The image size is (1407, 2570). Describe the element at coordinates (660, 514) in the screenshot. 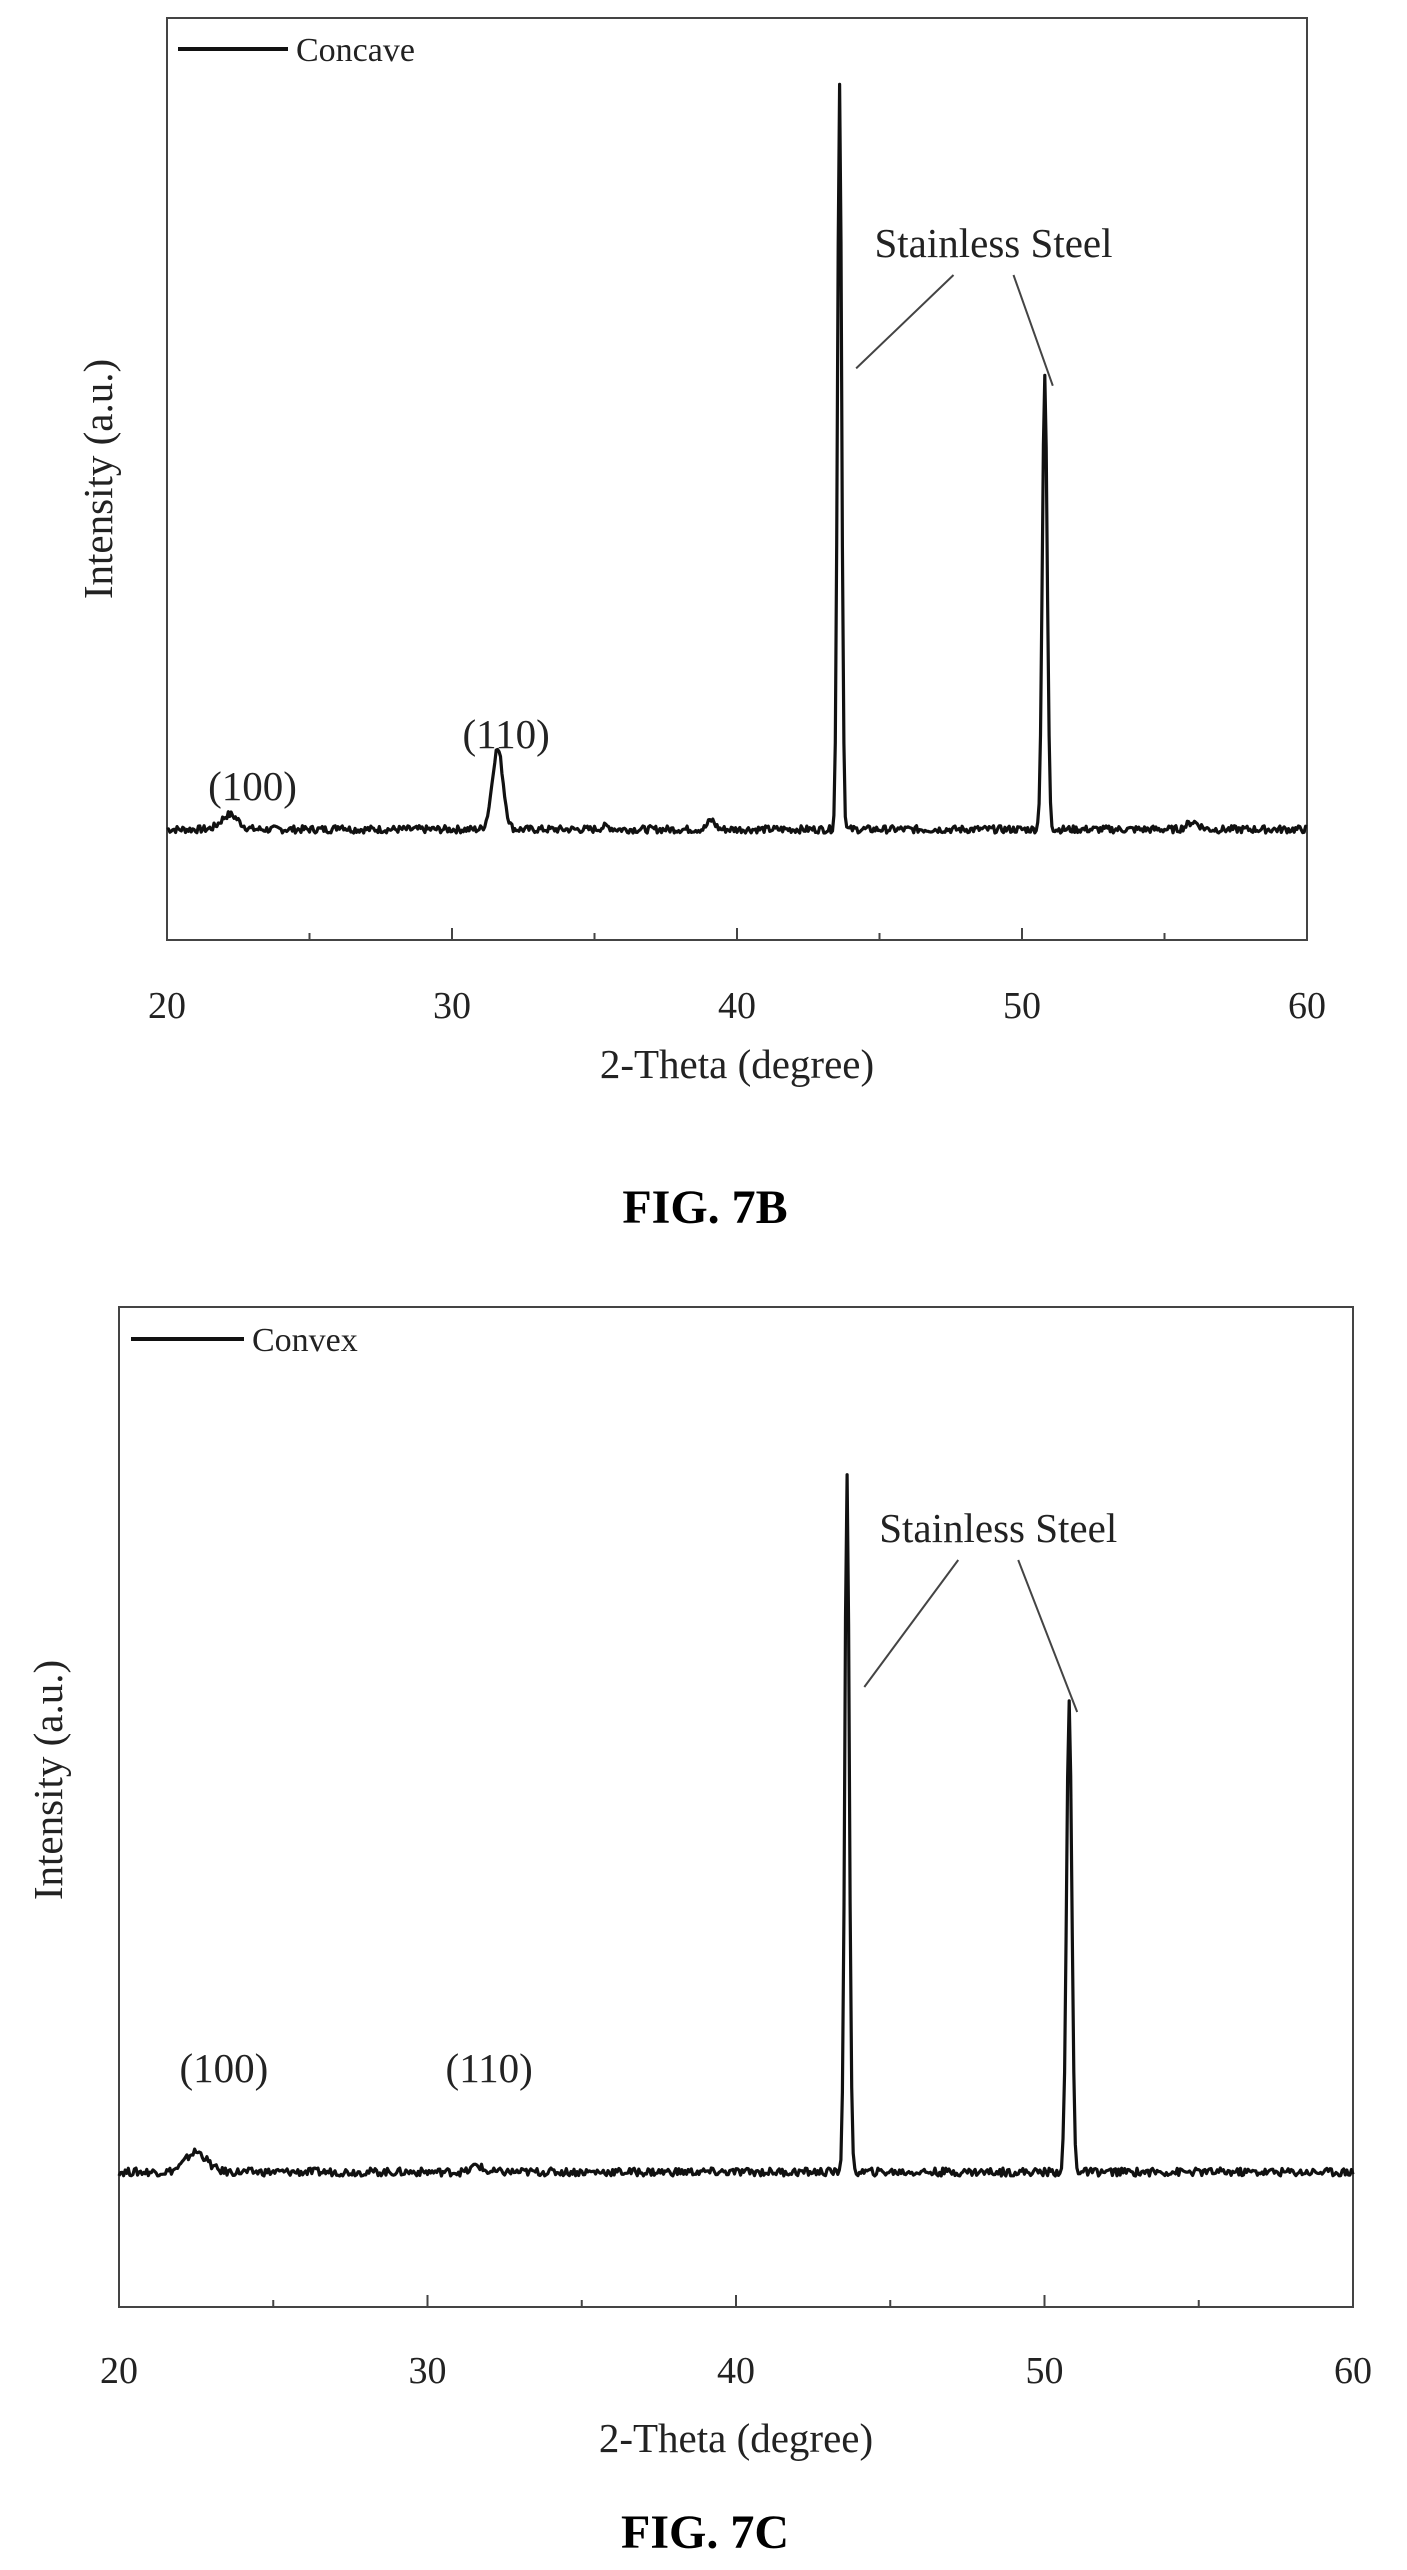

I see `annotations: (100) (110) Stainless Steel` at that location.